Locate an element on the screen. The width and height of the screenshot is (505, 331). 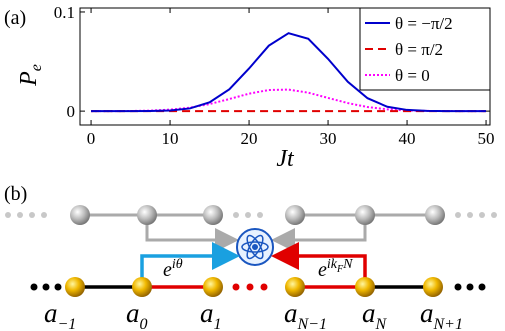
y-label-main: P is located at coordinates (29, 79).